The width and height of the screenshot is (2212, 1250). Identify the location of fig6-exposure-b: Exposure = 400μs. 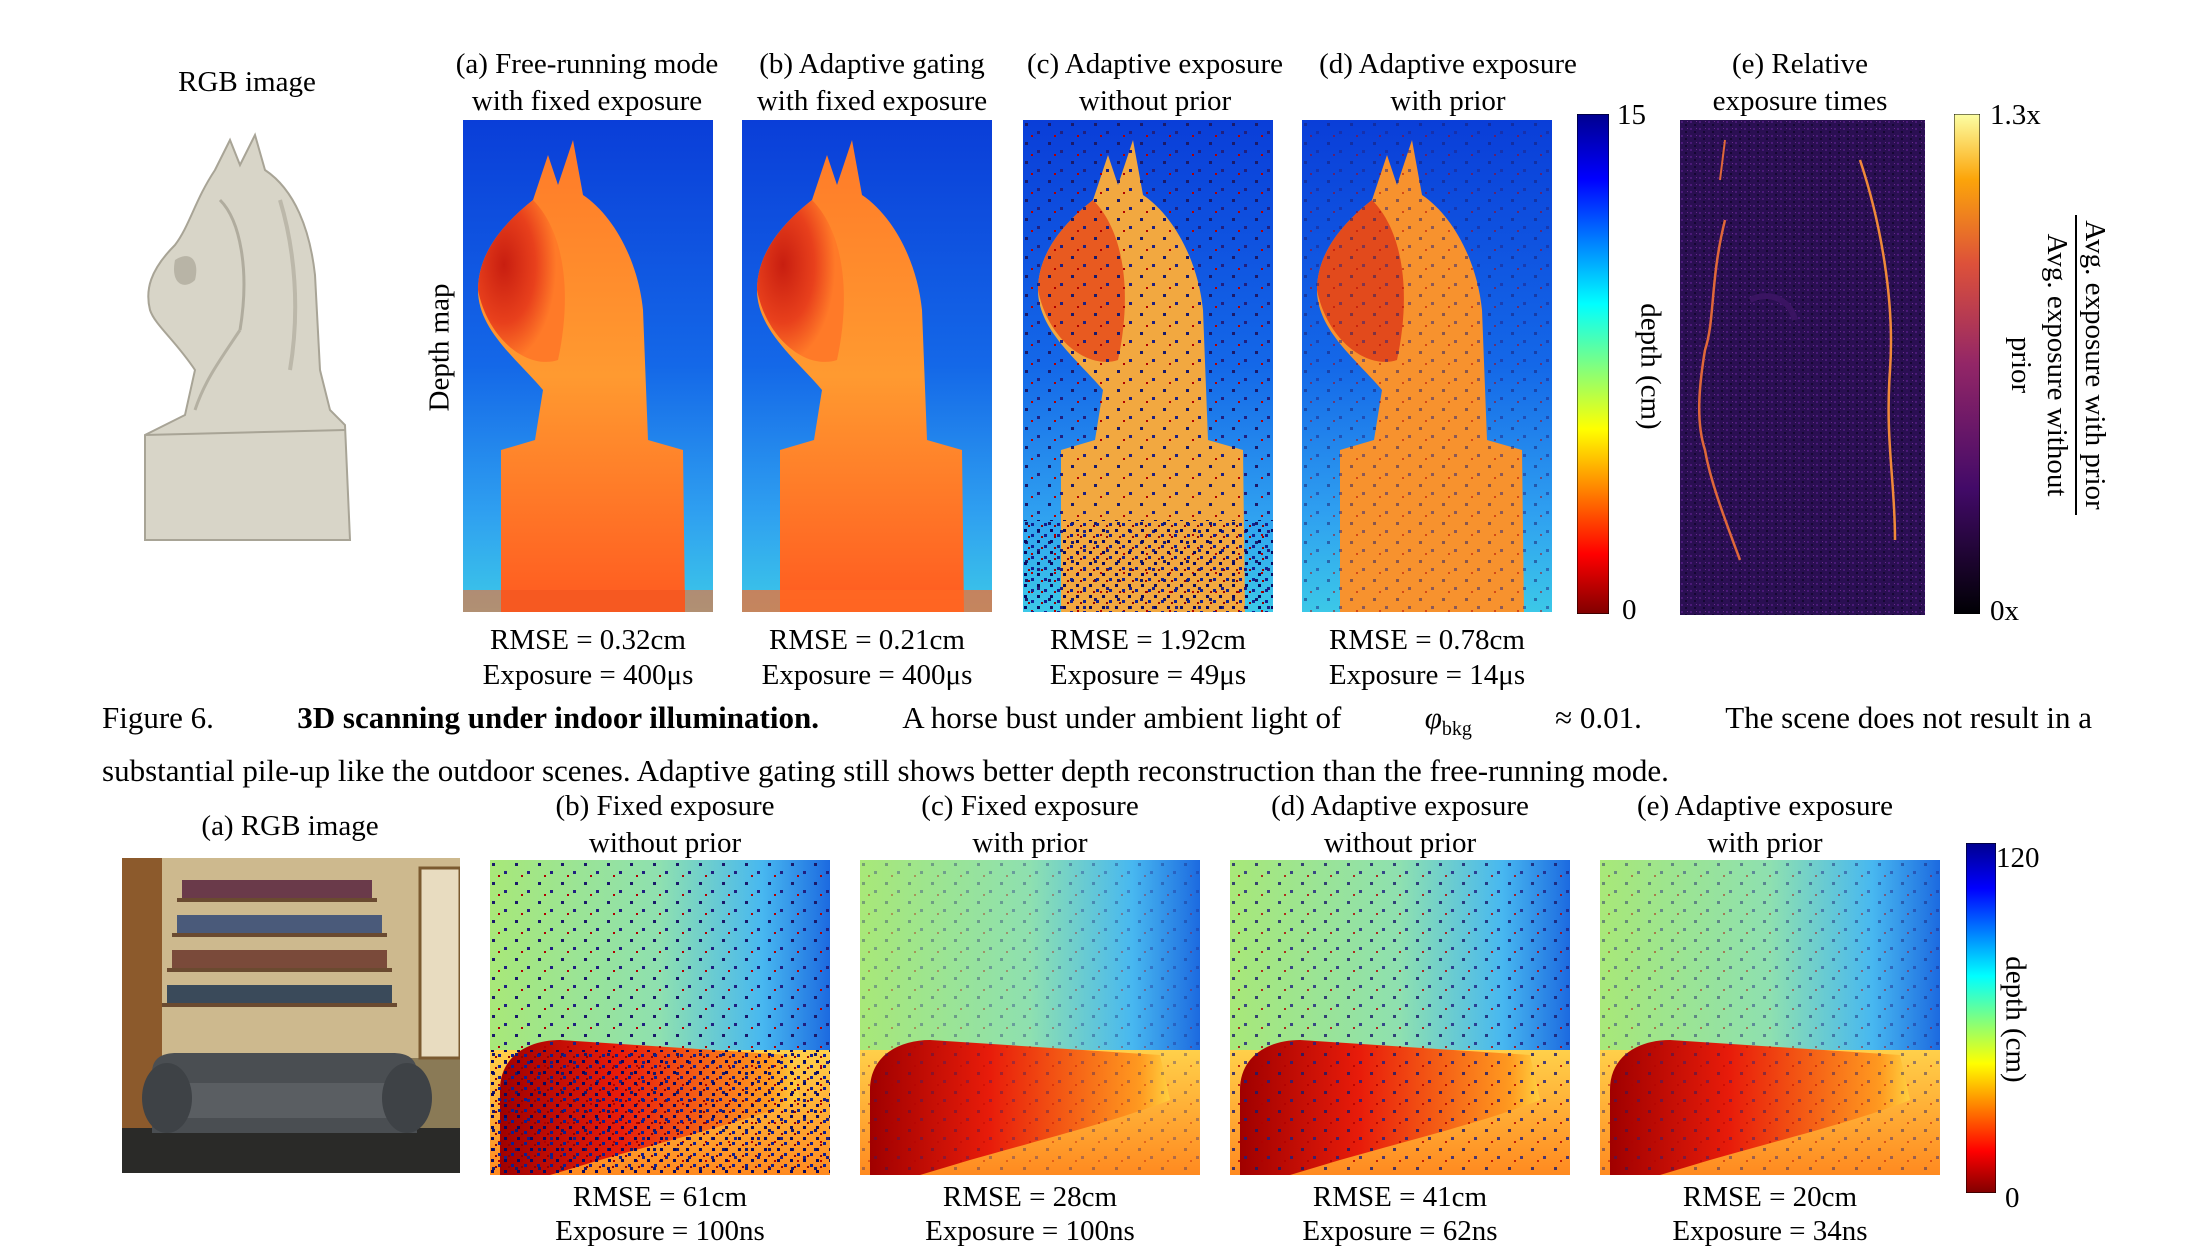
(867, 675).